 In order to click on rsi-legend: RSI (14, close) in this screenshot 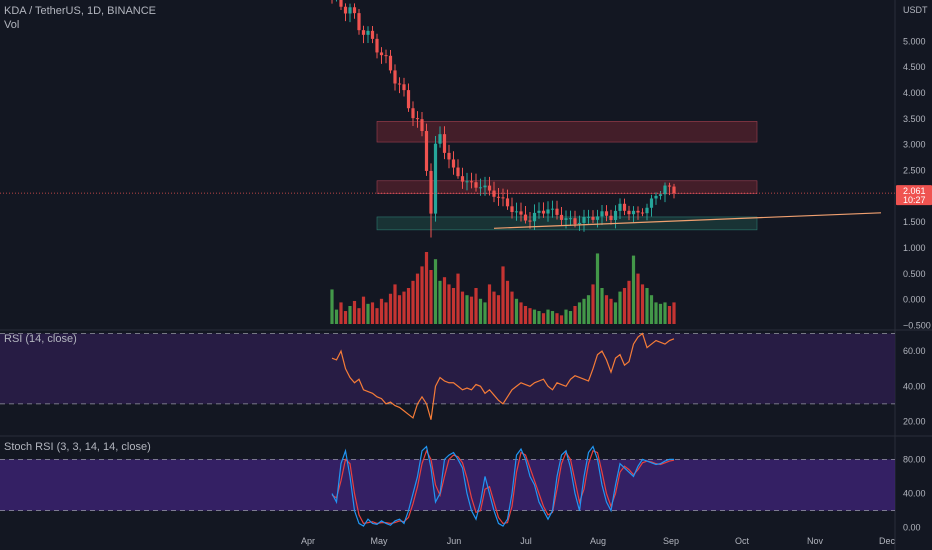, I will do `click(40, 339)`.